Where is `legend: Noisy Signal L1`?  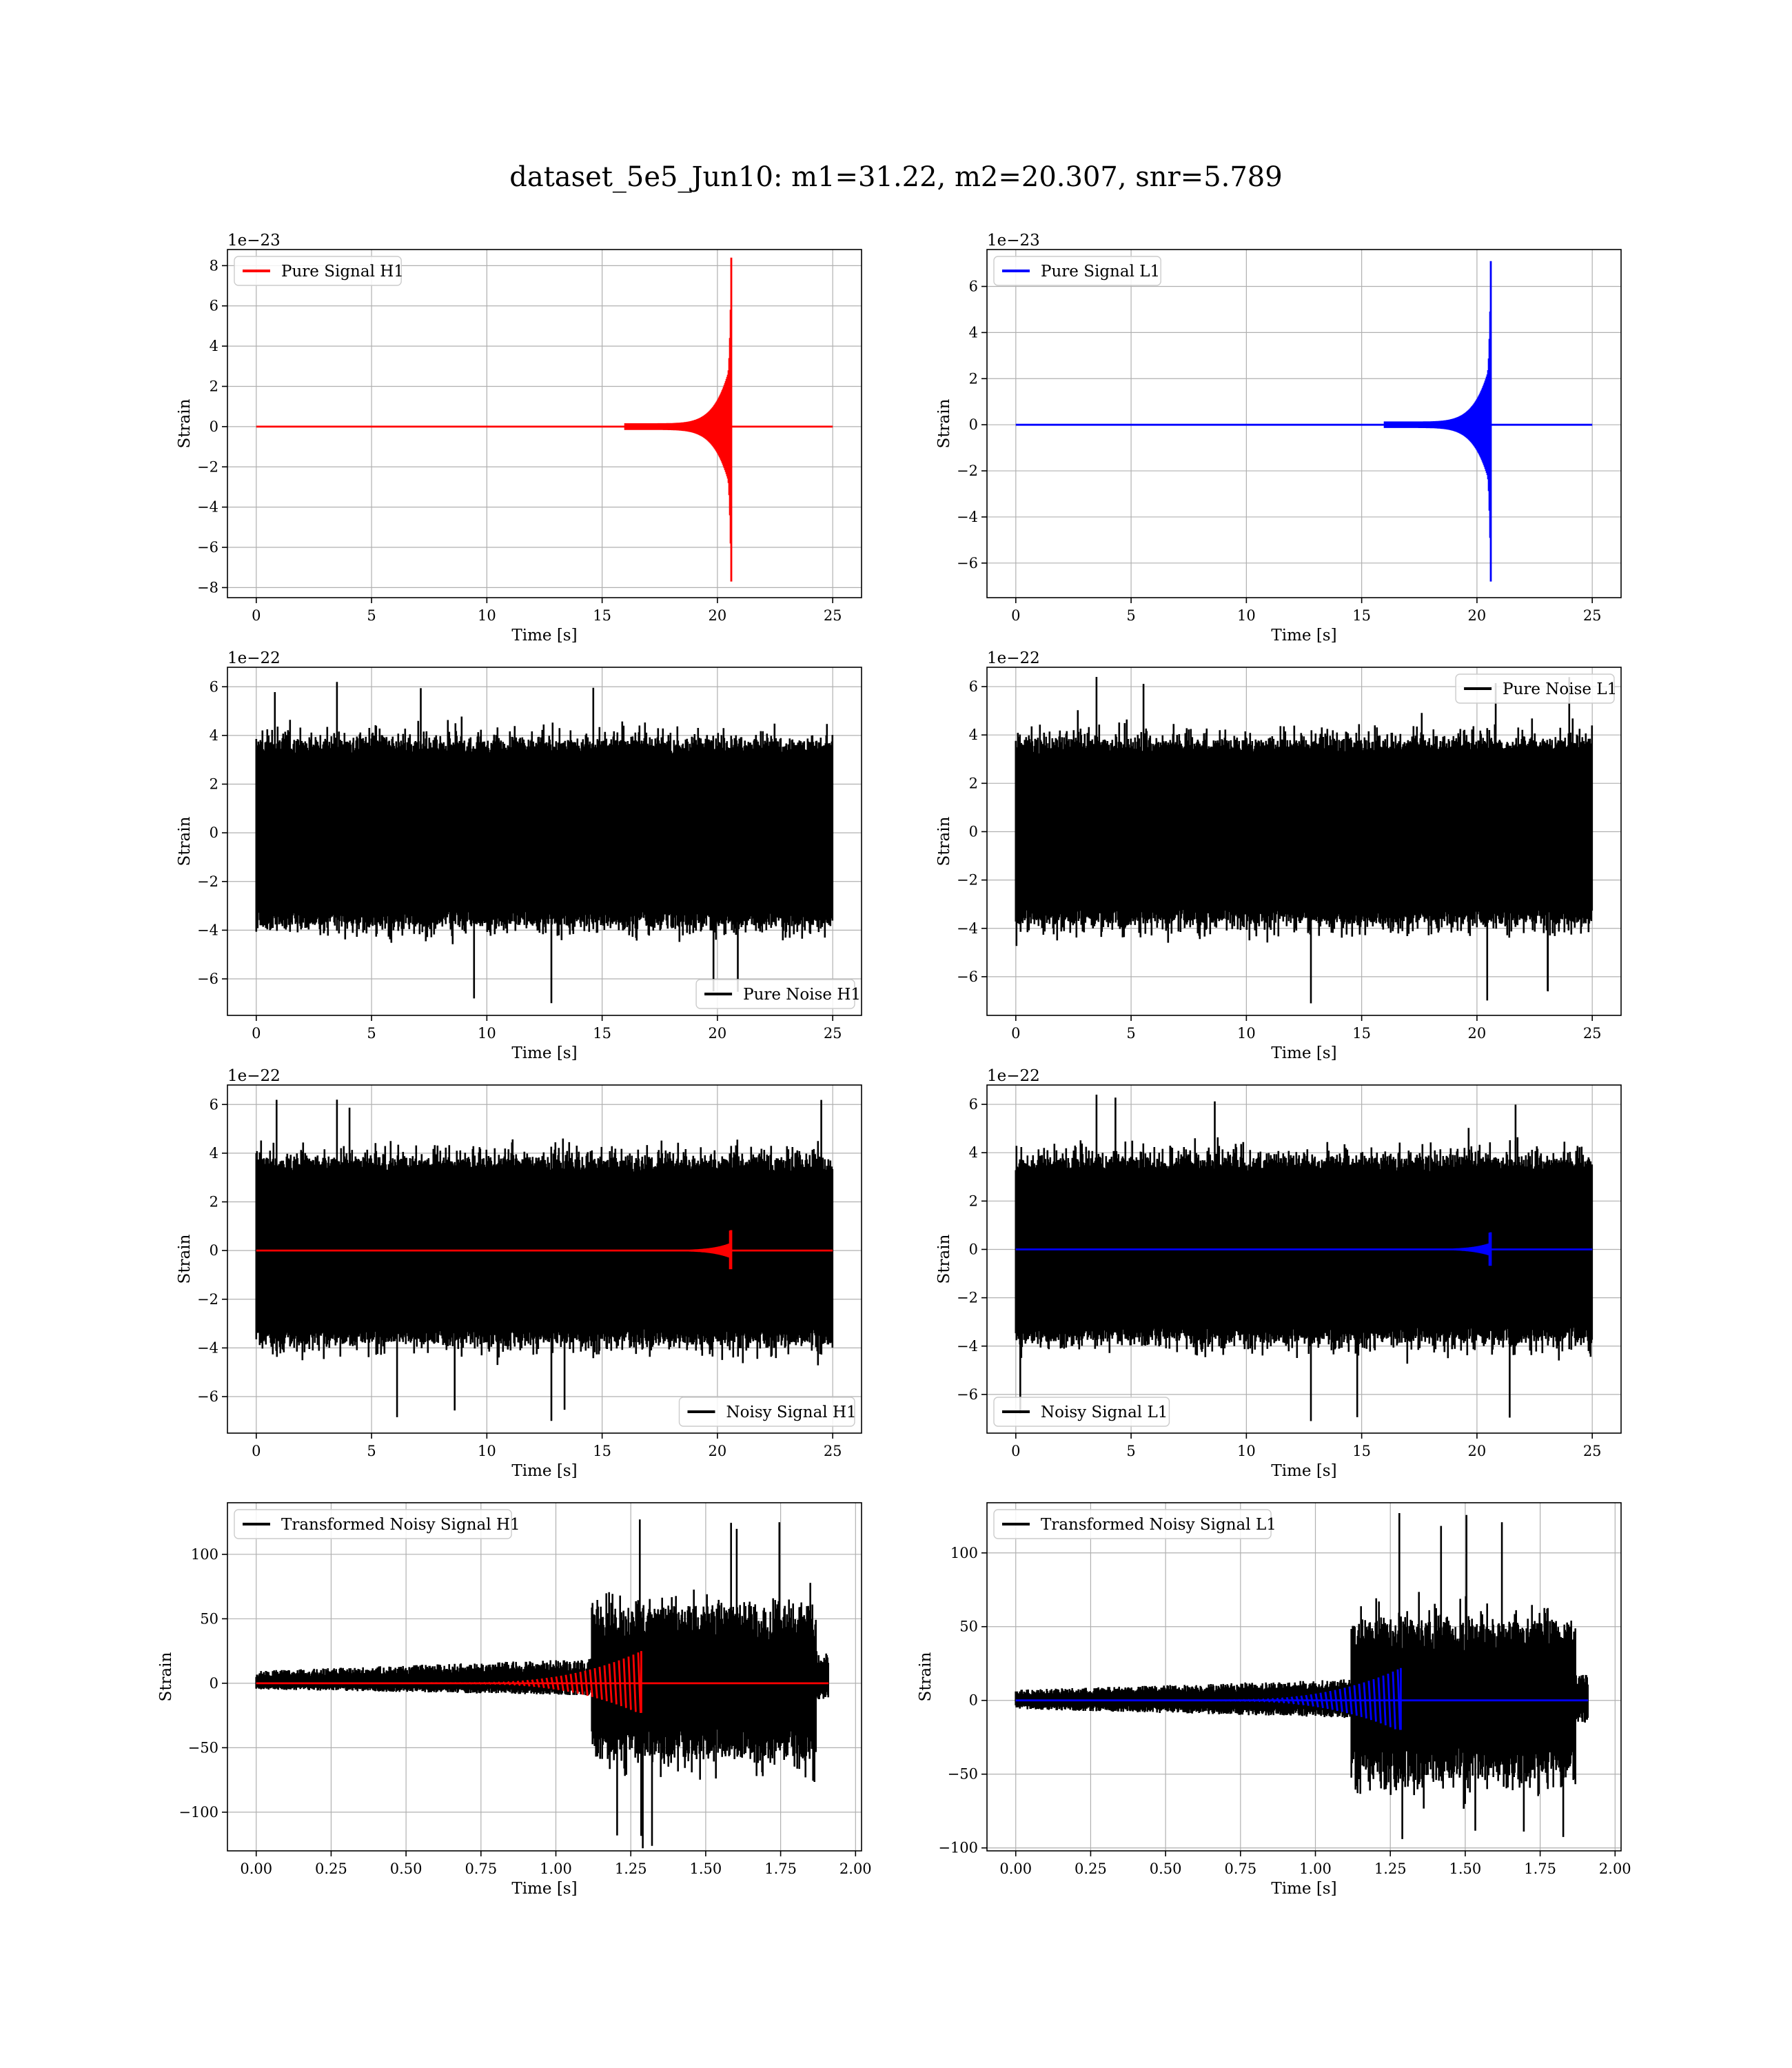 legend: Noisy Signal L1 is located at coordinates (1081, 1412).